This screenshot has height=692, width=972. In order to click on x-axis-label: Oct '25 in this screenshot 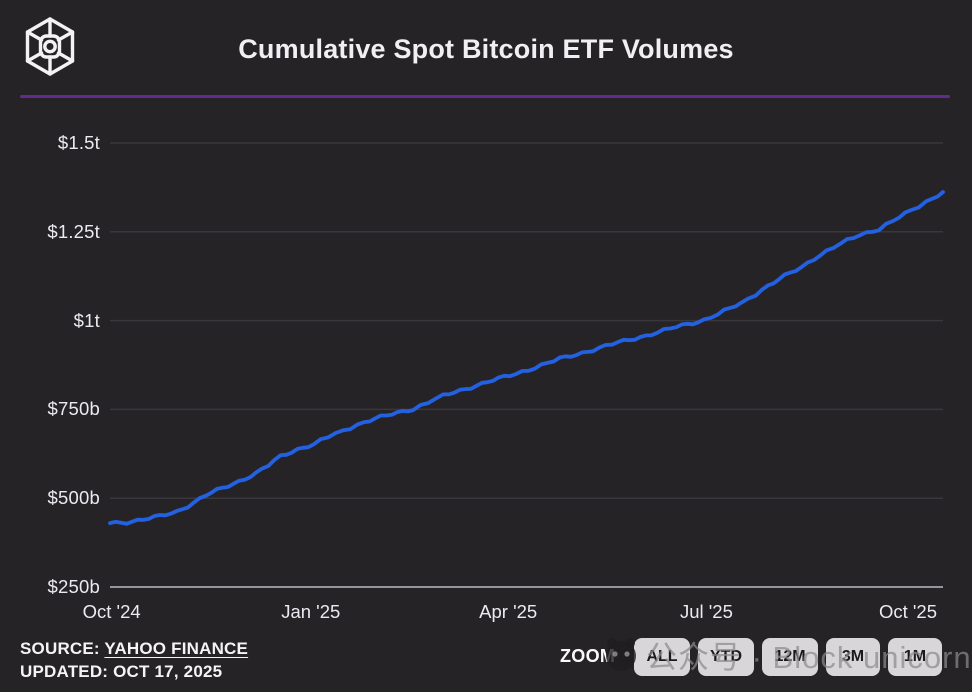, I will do `click(908, 611)`.